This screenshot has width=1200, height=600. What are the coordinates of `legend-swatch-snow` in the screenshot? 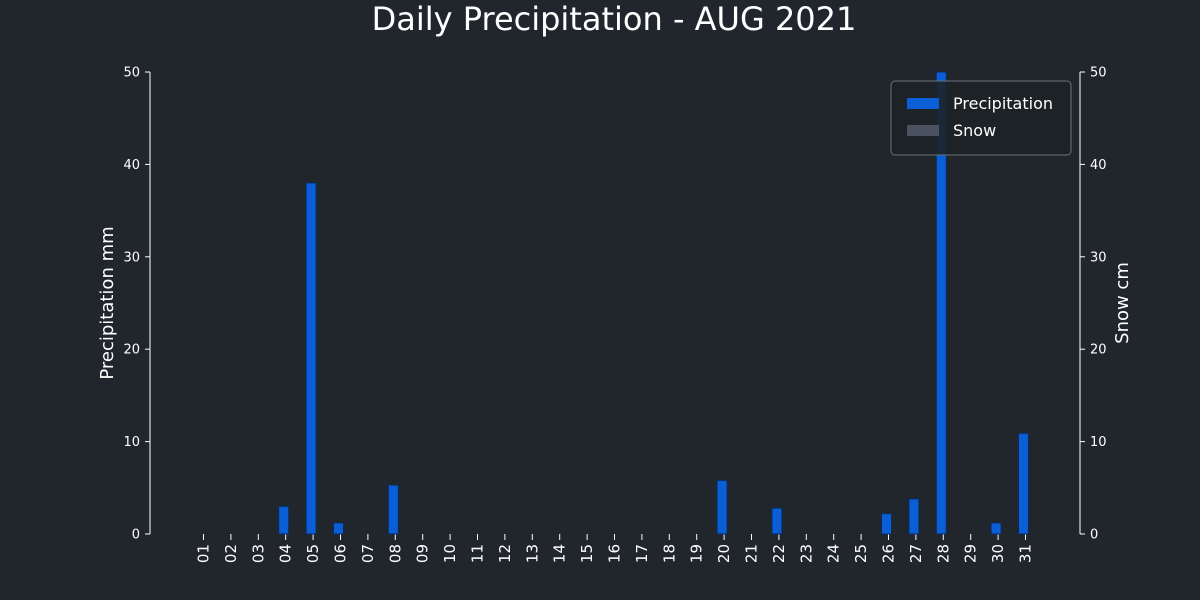 It's located at (923, 130).